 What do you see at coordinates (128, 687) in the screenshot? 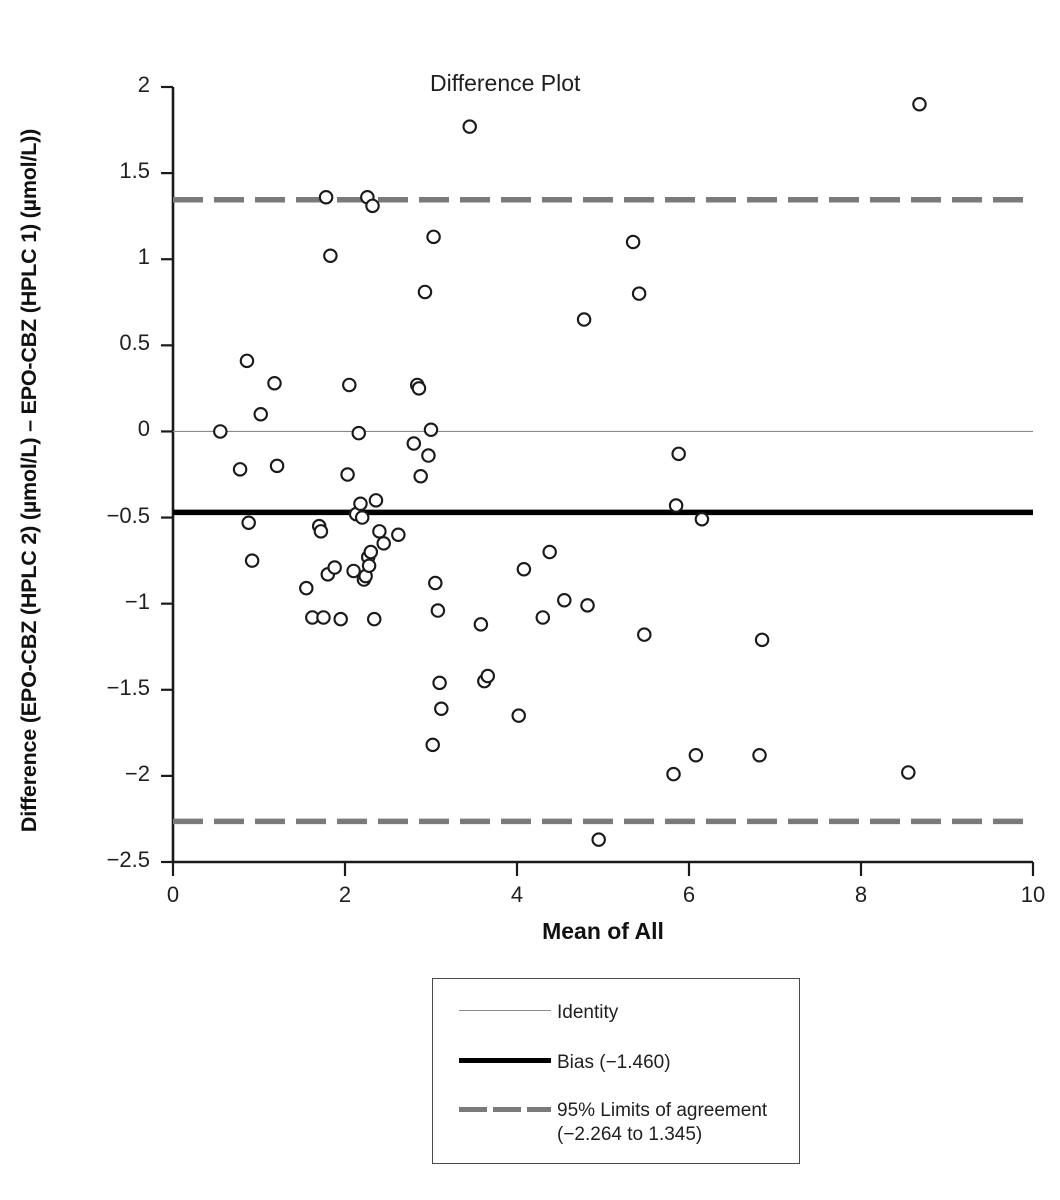
I see `y-tick-label: −1.5` at bounding box center [128, 687].